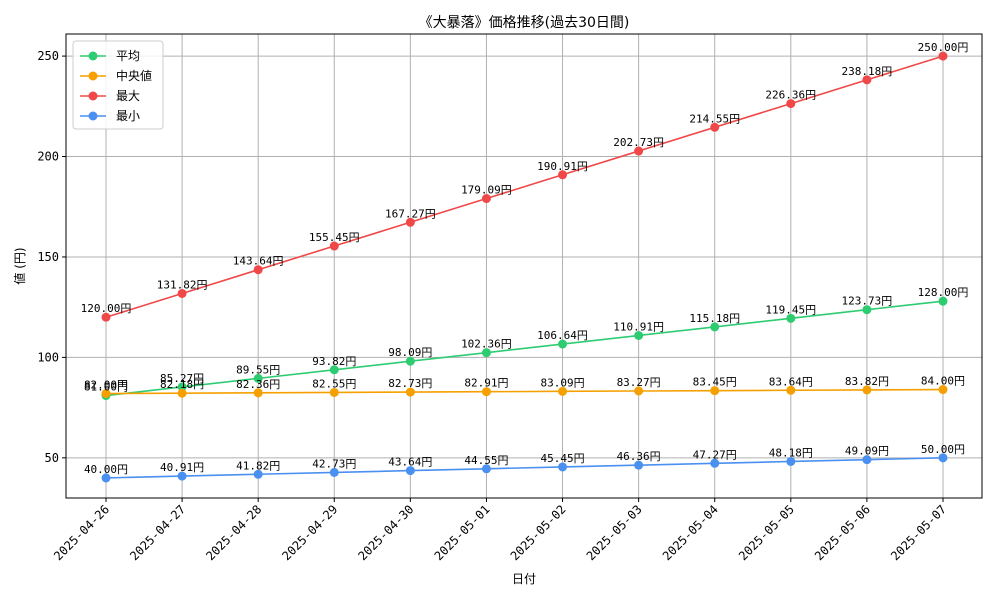  Describe the element at coordinates (410, 462) in the screenshot. I see `data-label: 43.64円` at that location.